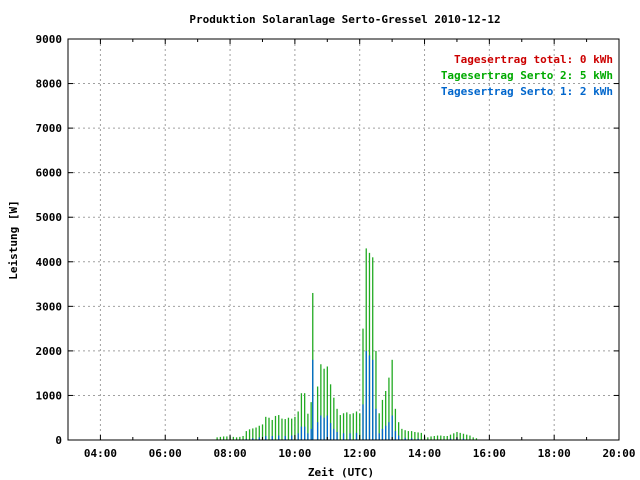  Describe the element at coordinates (49, 173) in the screenshot. I see `y-tick-label: 6000` at that location.